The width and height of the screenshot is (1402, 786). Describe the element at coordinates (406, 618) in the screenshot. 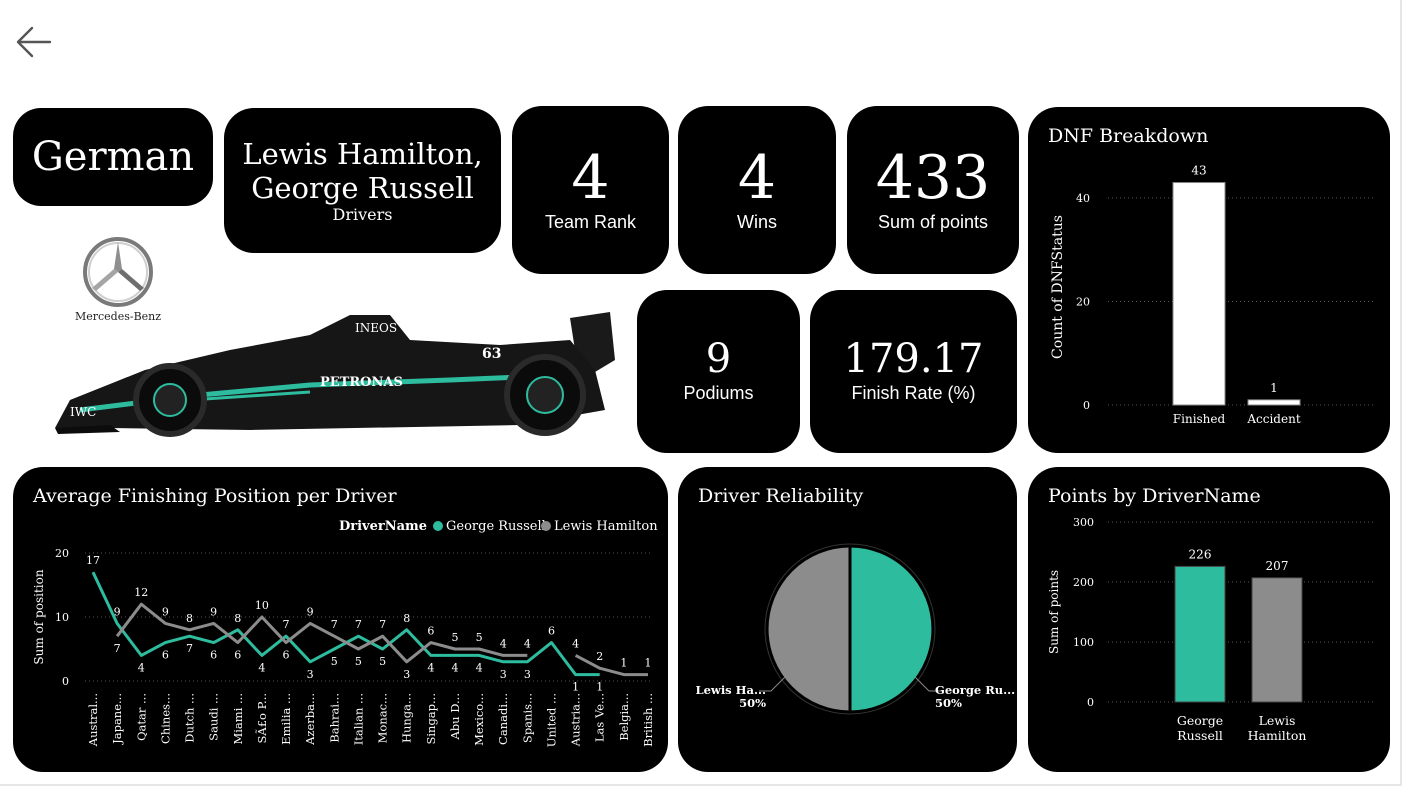

I see `line-data-label: 8` at that location.